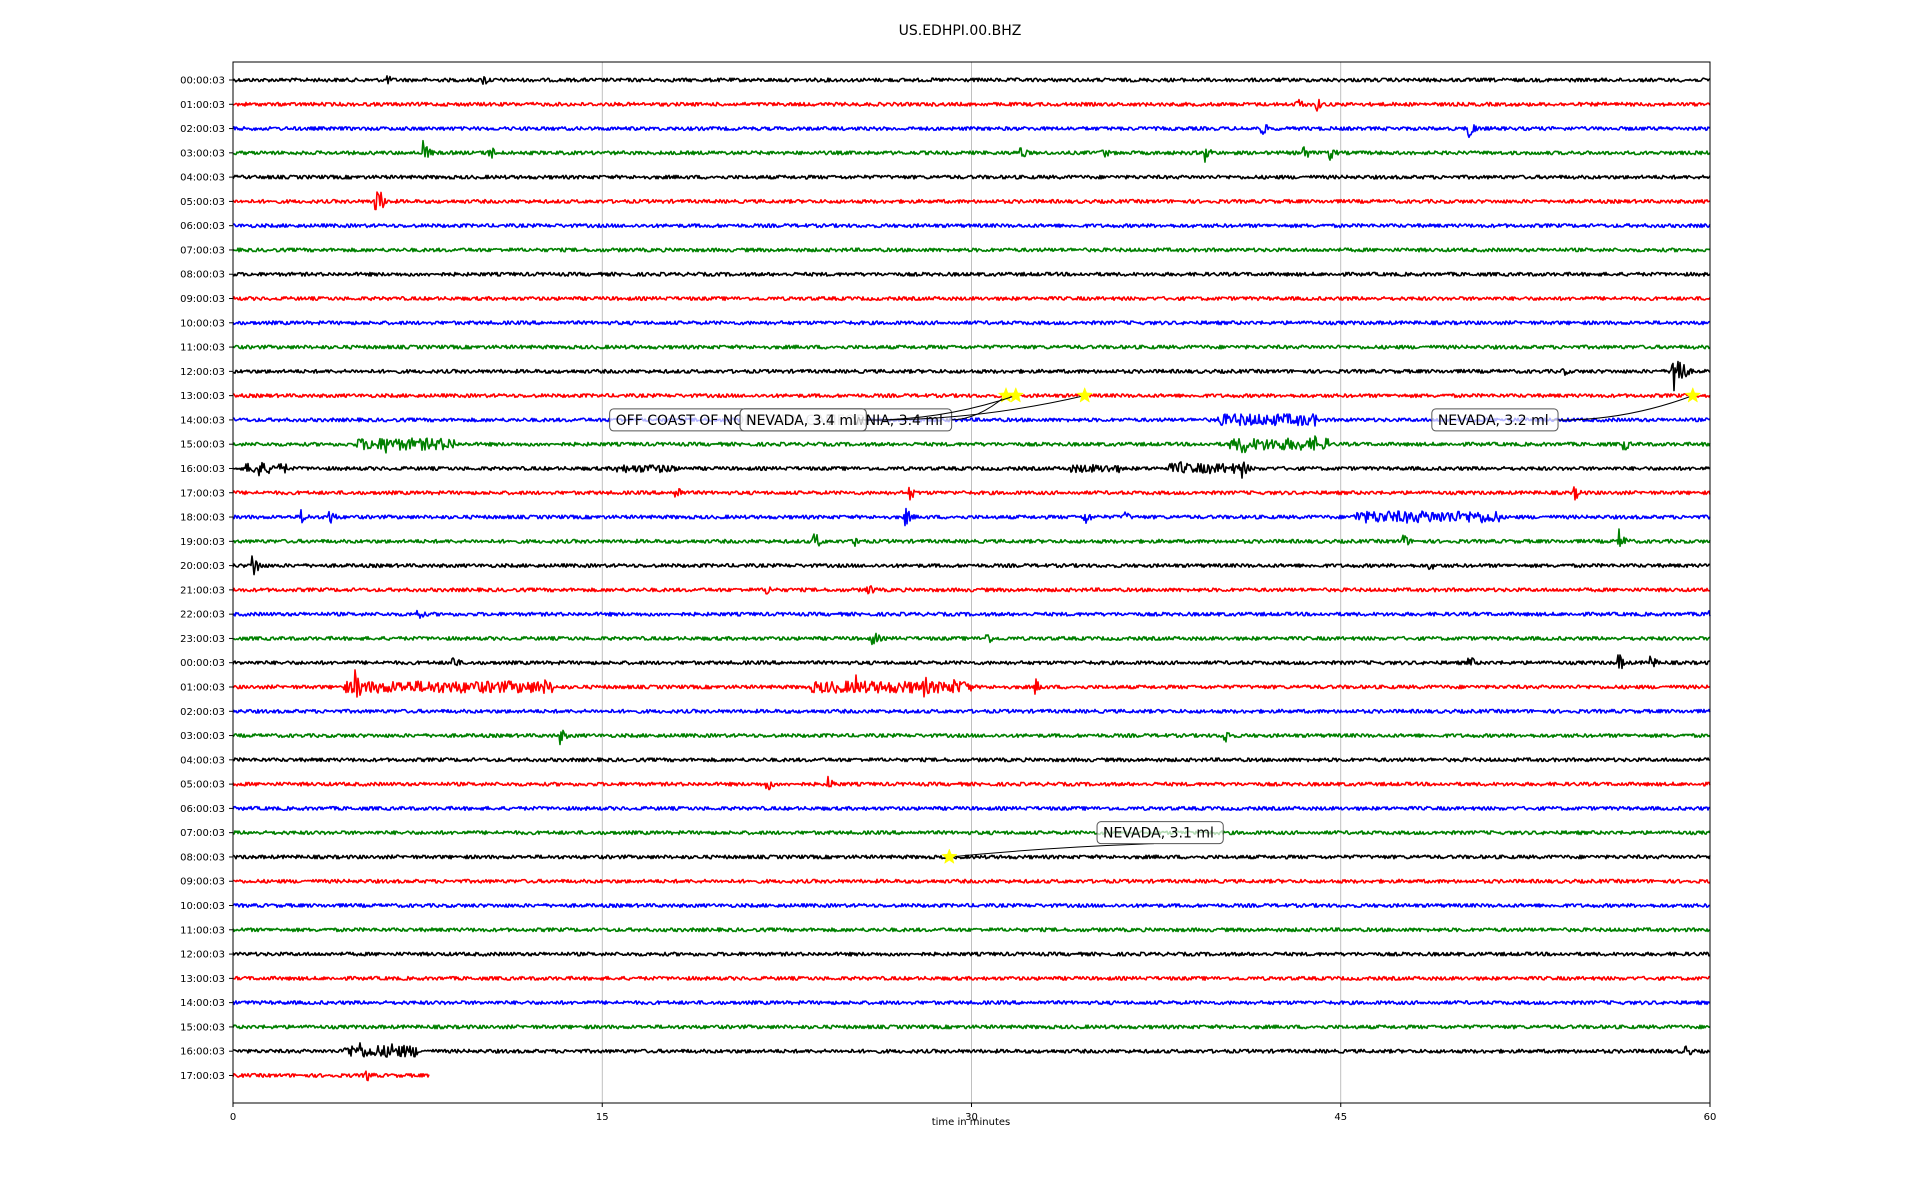 The image size is (1920, 1200). Describe the element at coordinates (202, 615) in the screenshot. I see `y-tick-label: 22:00:03` at that location.